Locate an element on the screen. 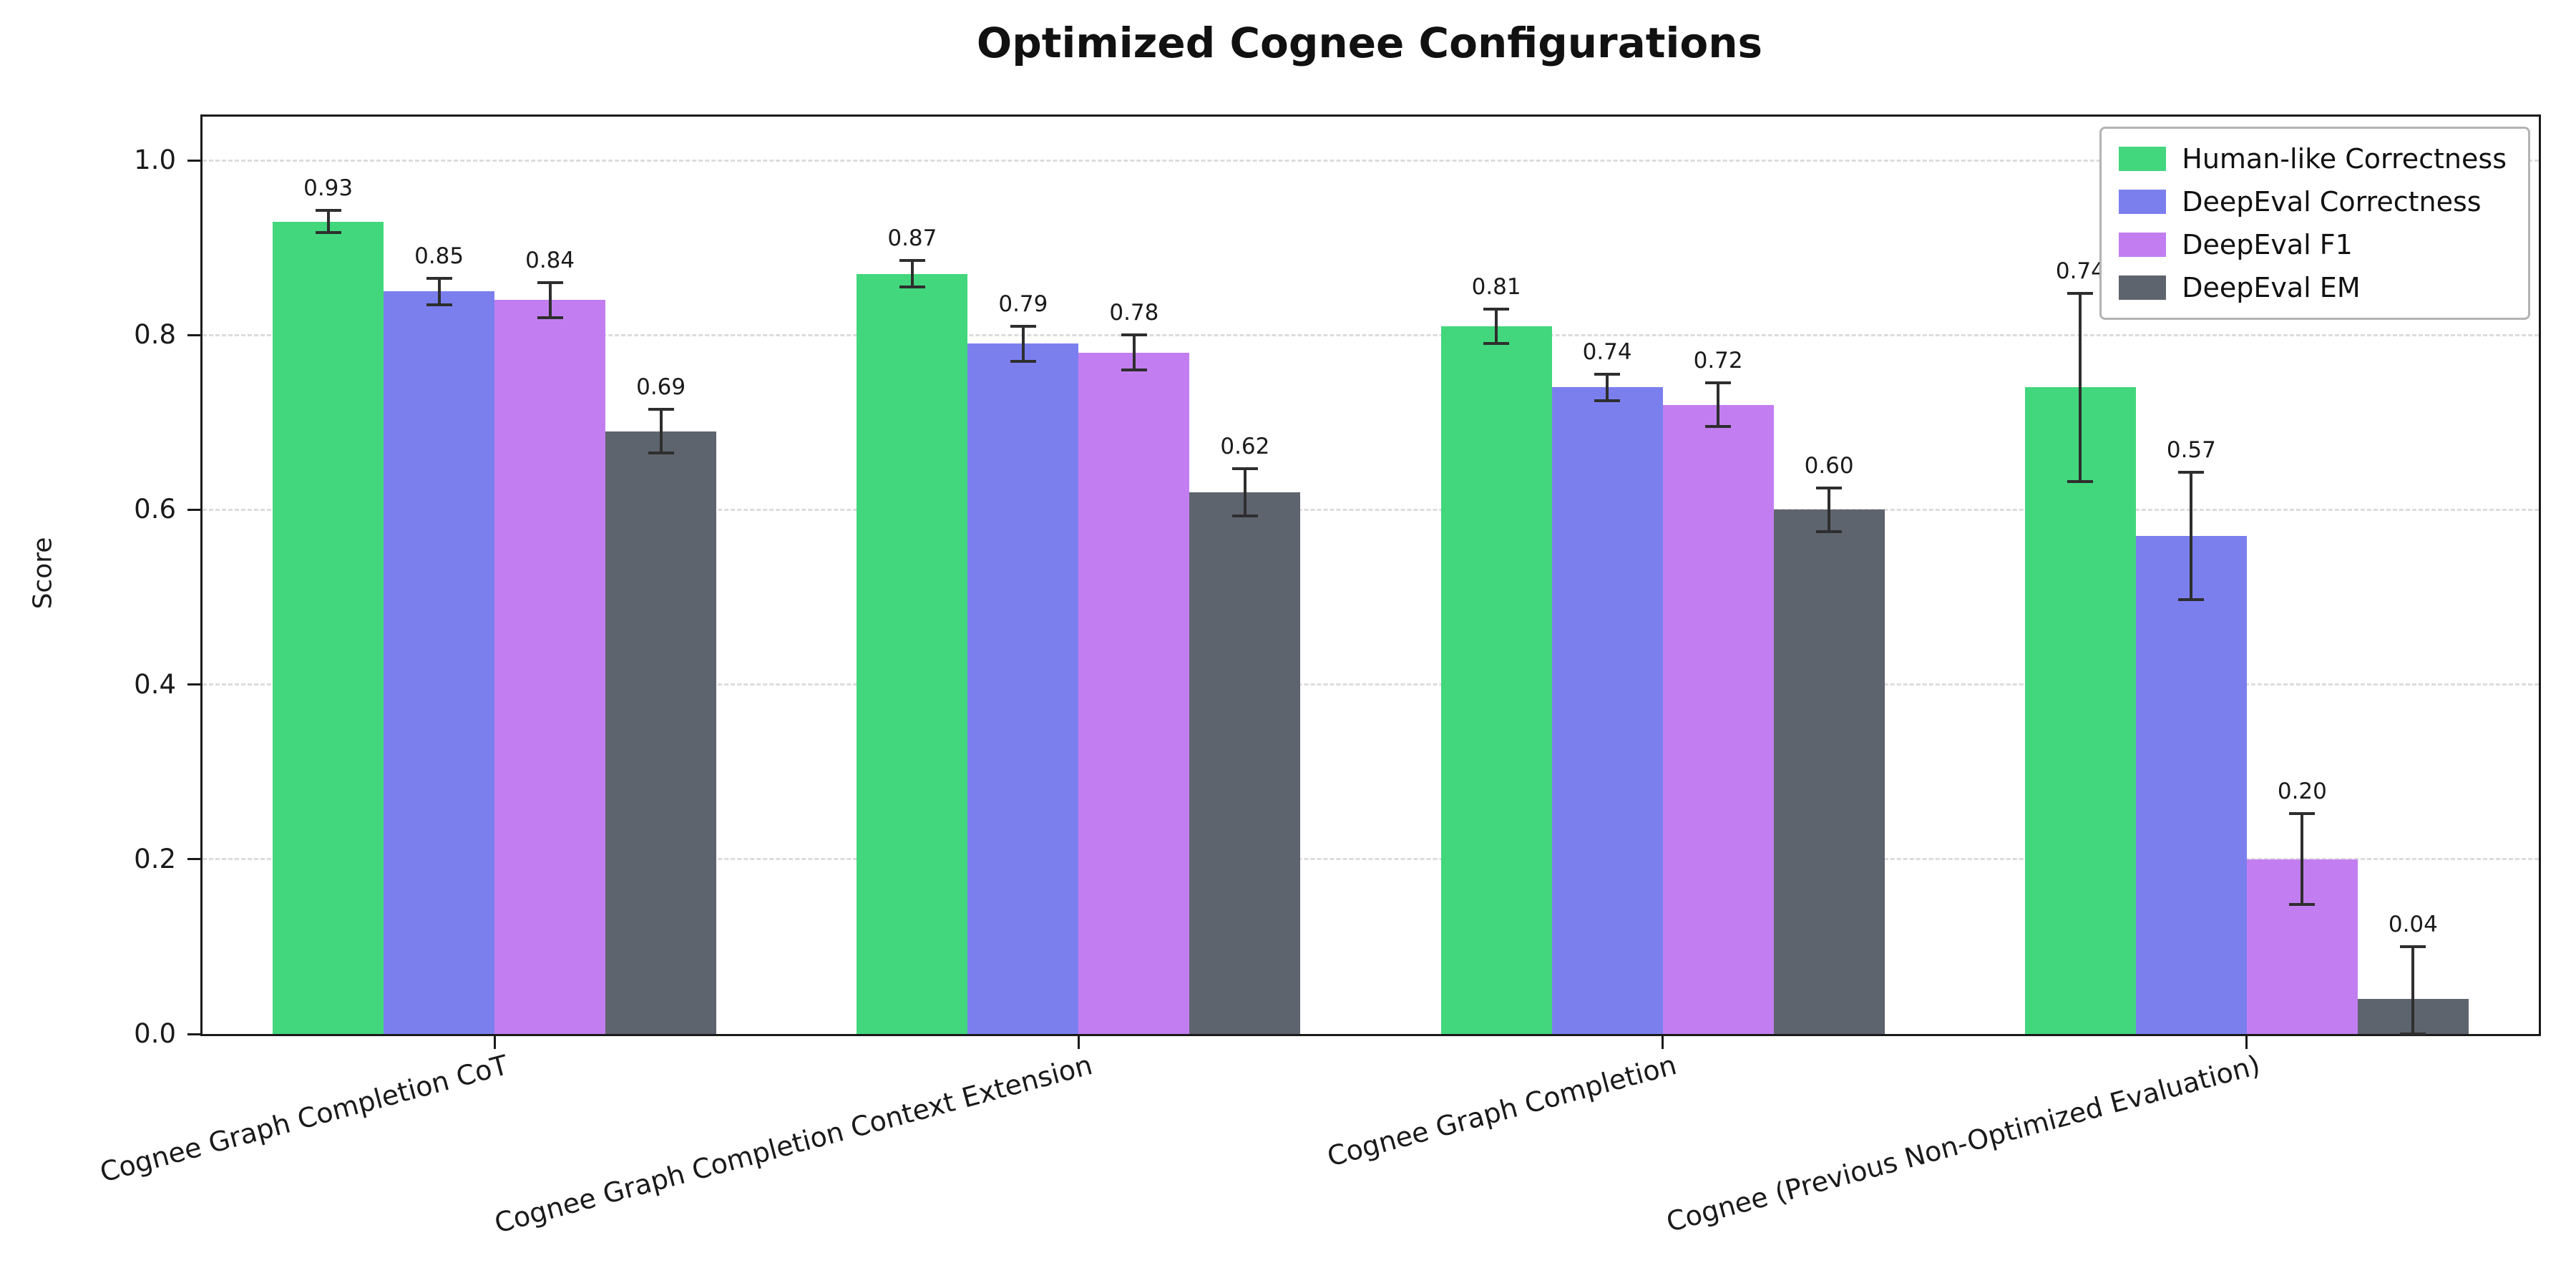  y-tick-label: 1.0 is located at coordinates (155, 160).